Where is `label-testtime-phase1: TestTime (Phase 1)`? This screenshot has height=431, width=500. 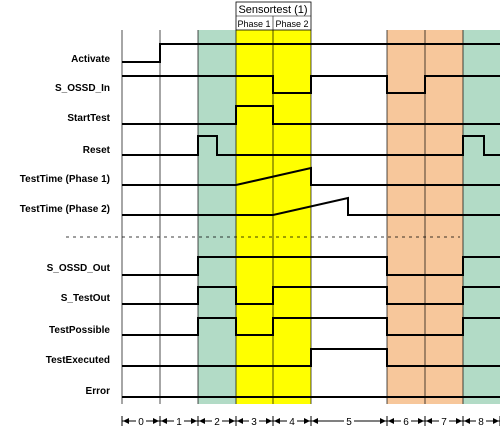
label-testtime-phase1: TestTime (Phase 1) is located at coordinates (65, 179).